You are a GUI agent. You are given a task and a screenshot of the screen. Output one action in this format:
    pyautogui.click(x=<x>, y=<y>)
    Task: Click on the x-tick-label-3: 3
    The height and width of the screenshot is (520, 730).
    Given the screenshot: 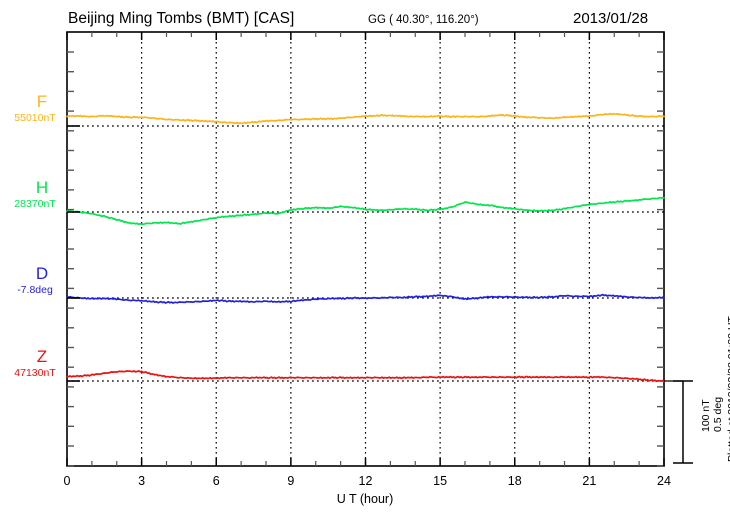 What is the action you would take?
    pyautogui.click(x=142, y=481)
    